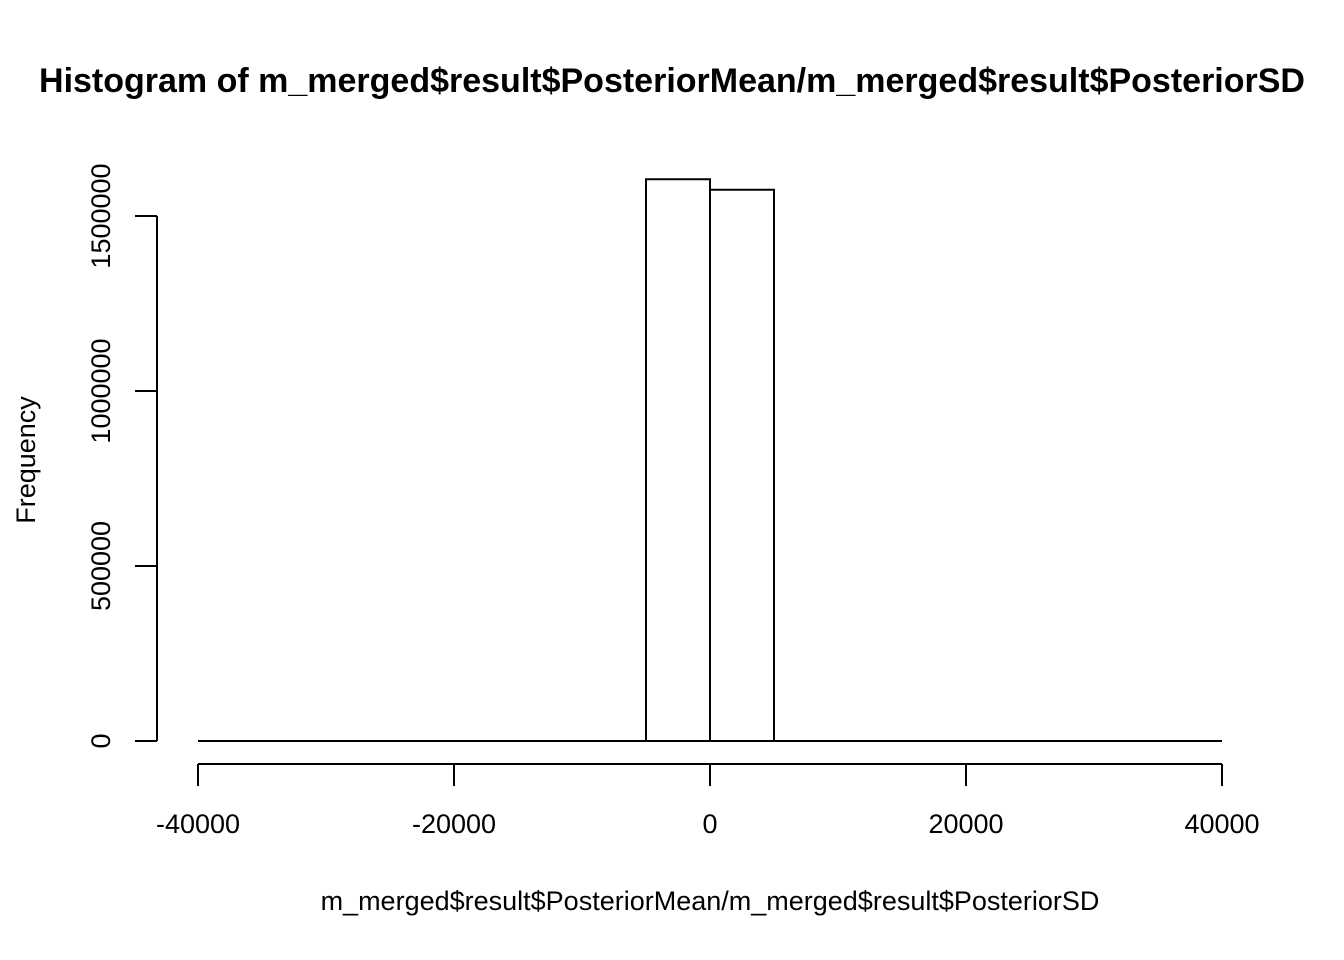 This screenshot has width=1344, height=960. What do you see at coordinates (101, 740) in the screenshot?
I see `y-tick-label: 0` at bounding box center [101, 740].